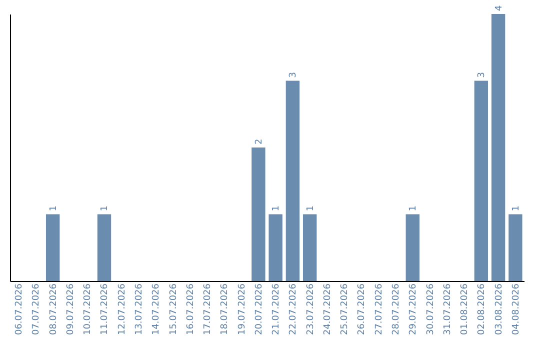 The width and height of the screenshot is (540, 340). What do you see at coordinates (431, 309) in the screenshot?
I see `x-tick-label: 30.07.2026` at bounding box center [431, 309].